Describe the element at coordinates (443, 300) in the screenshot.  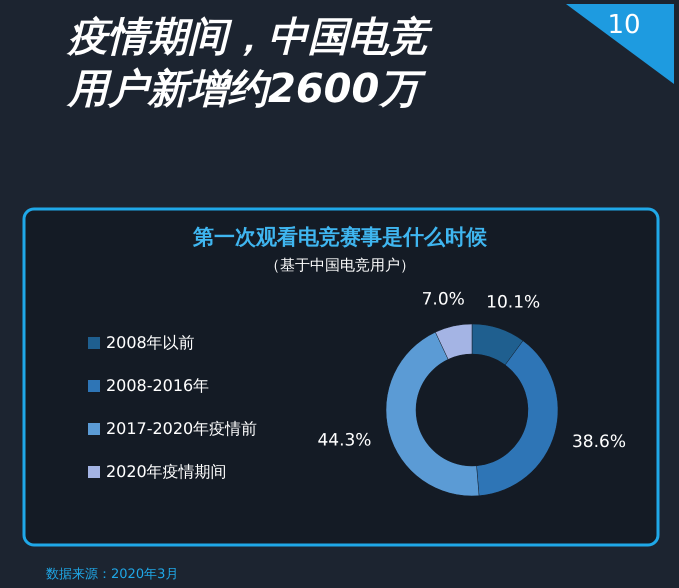
I see `data-label: 7.0%` at that location.